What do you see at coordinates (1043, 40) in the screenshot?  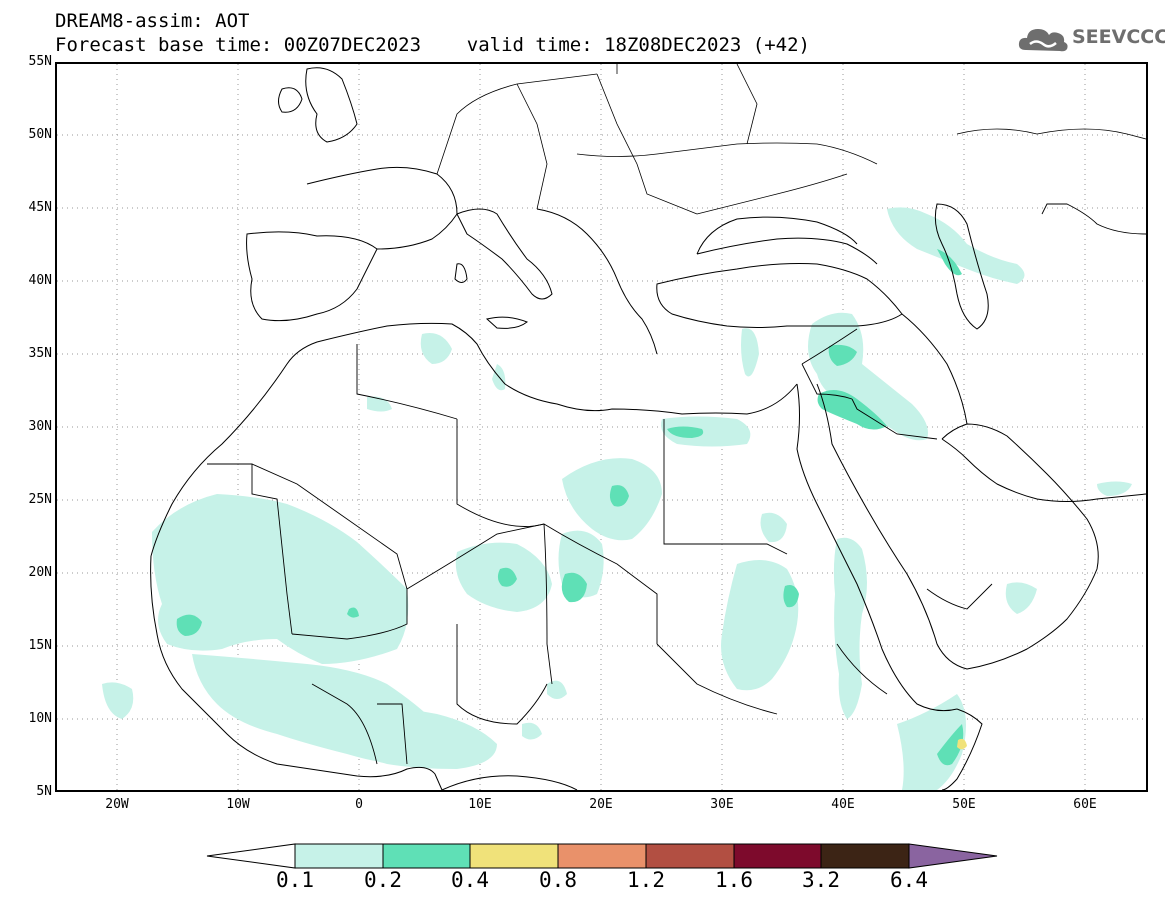 I see `cloud-icon` at bounding box center [1043, 40].